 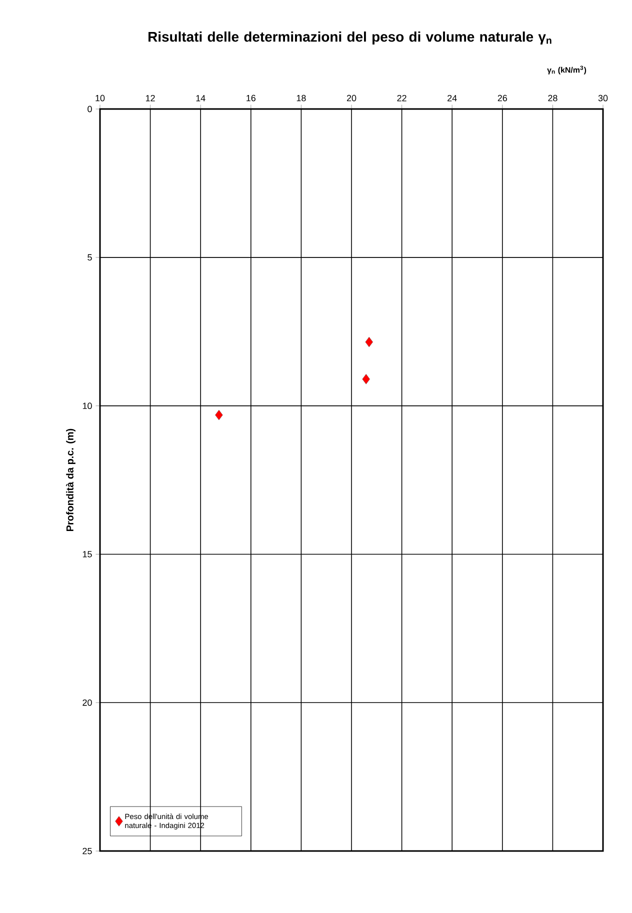 What do you see at coordinates (150, 98) in the screenshot?
I see `x-tick-label: 12` at bounding box center [150, 98].